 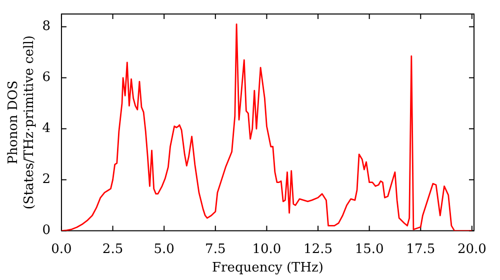 What do you see at coordinates (268, 268) in the screenshot?
I see `x-axis-title: Frequency (THz)` at bounding box center [268, 268].